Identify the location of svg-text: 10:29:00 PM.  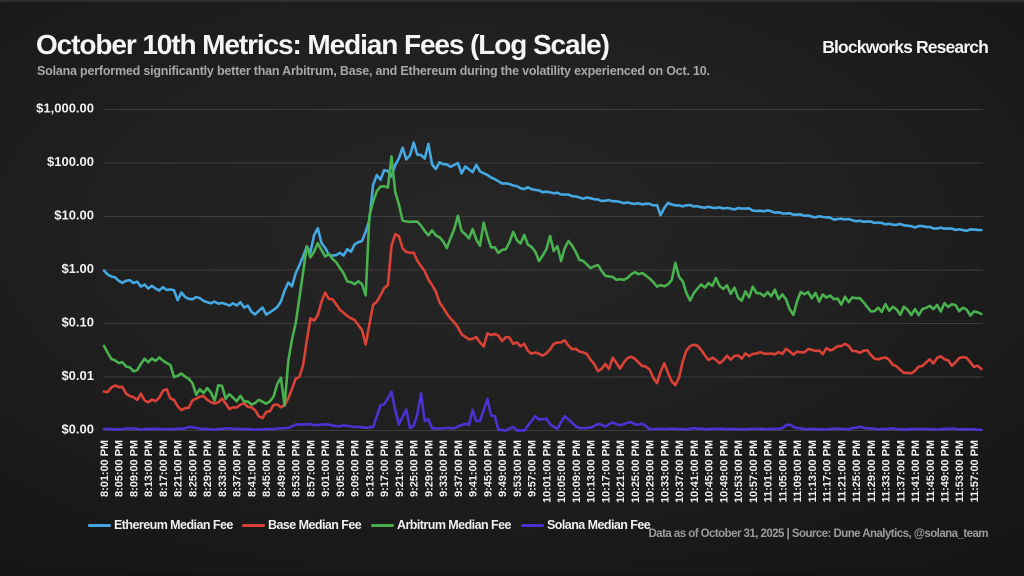
(651, 471).